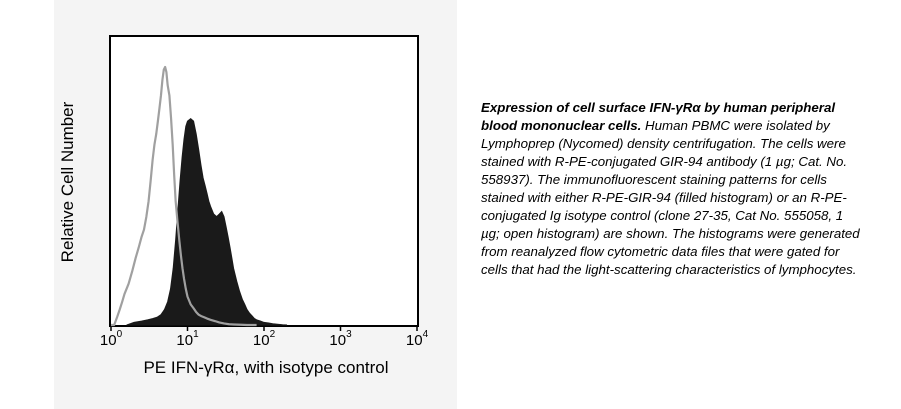  I want to click on series-layer, so click(199, 196).